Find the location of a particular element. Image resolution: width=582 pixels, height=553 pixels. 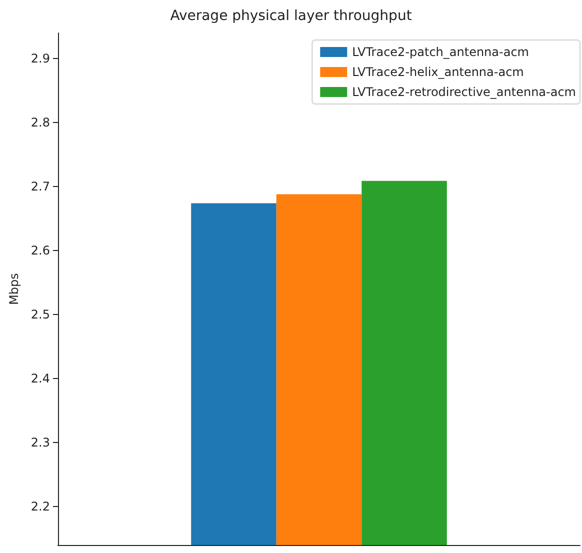

y-tick-label: 2.8 is located at coordinates (40, 123).